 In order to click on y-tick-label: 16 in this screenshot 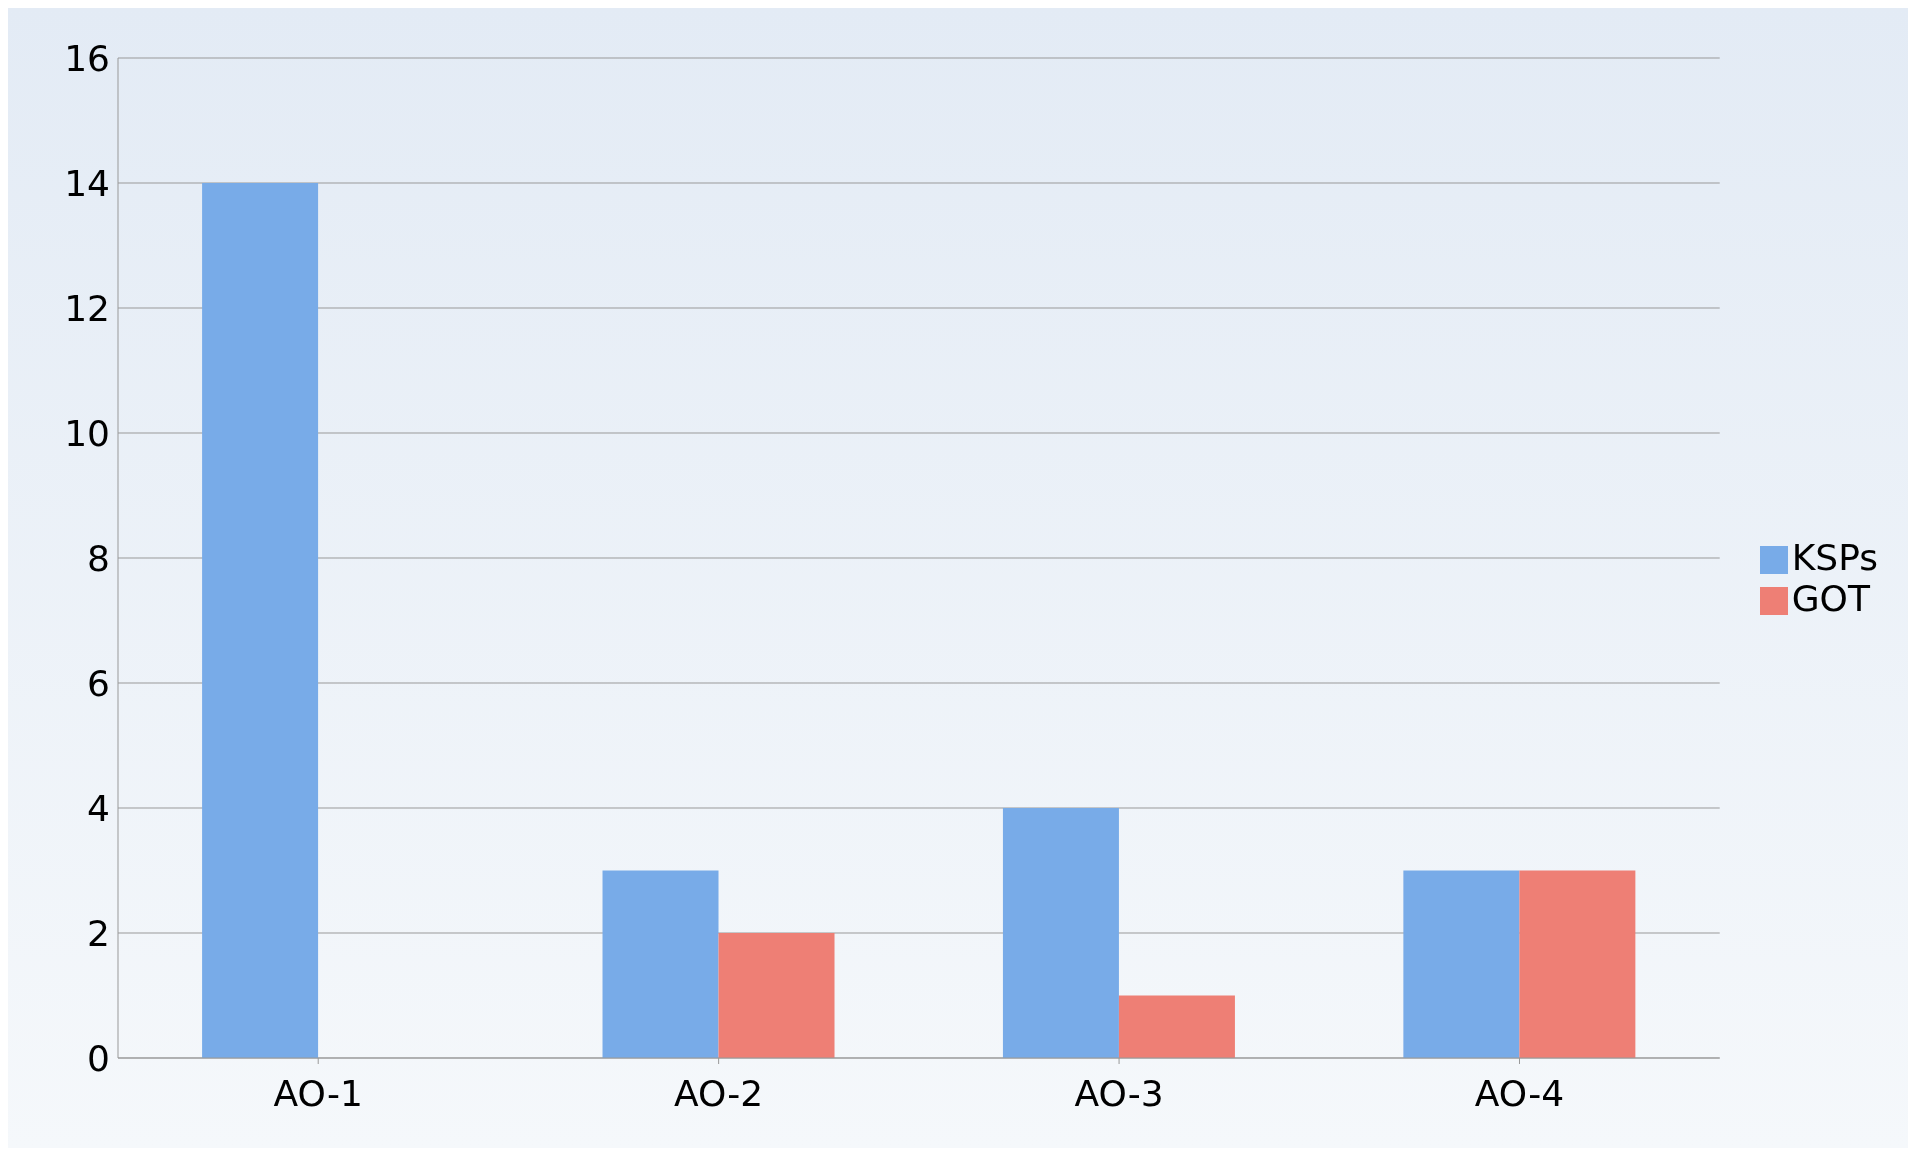, I will do `click(87, 58)`.